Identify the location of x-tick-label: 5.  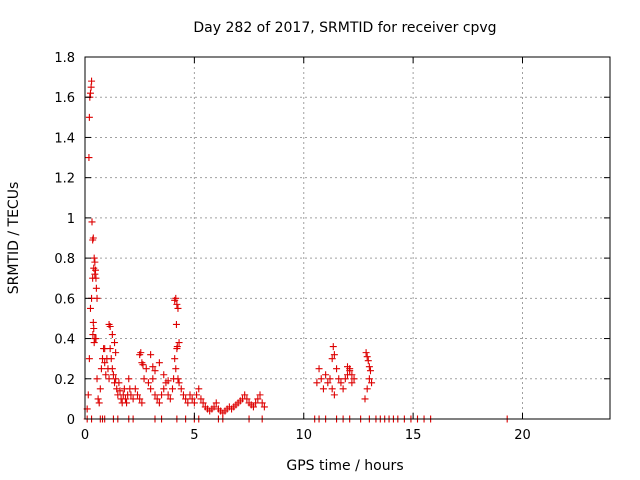
(194, 435).